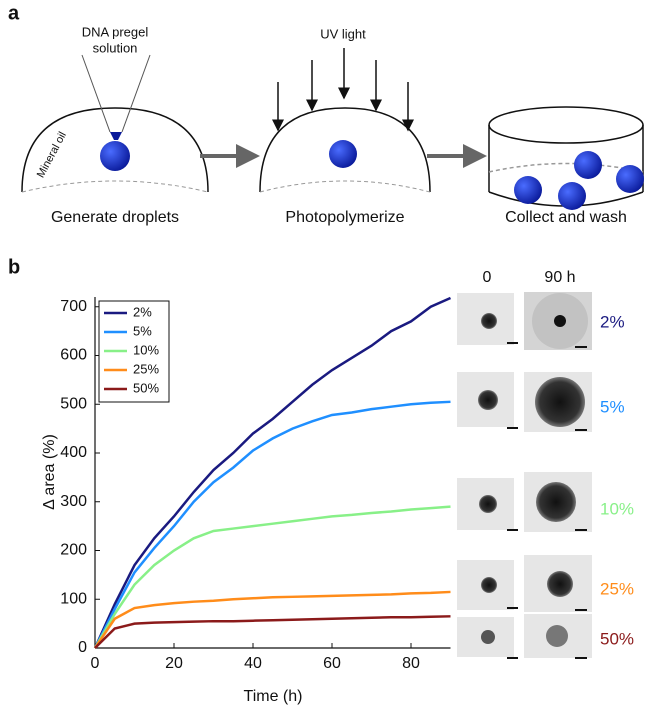 This screenshot has width=654, height=717. What do you see at coordinates (115, 47) in the screenshot?
I see `pipette-label: solution` at bounding box center [115, 47].